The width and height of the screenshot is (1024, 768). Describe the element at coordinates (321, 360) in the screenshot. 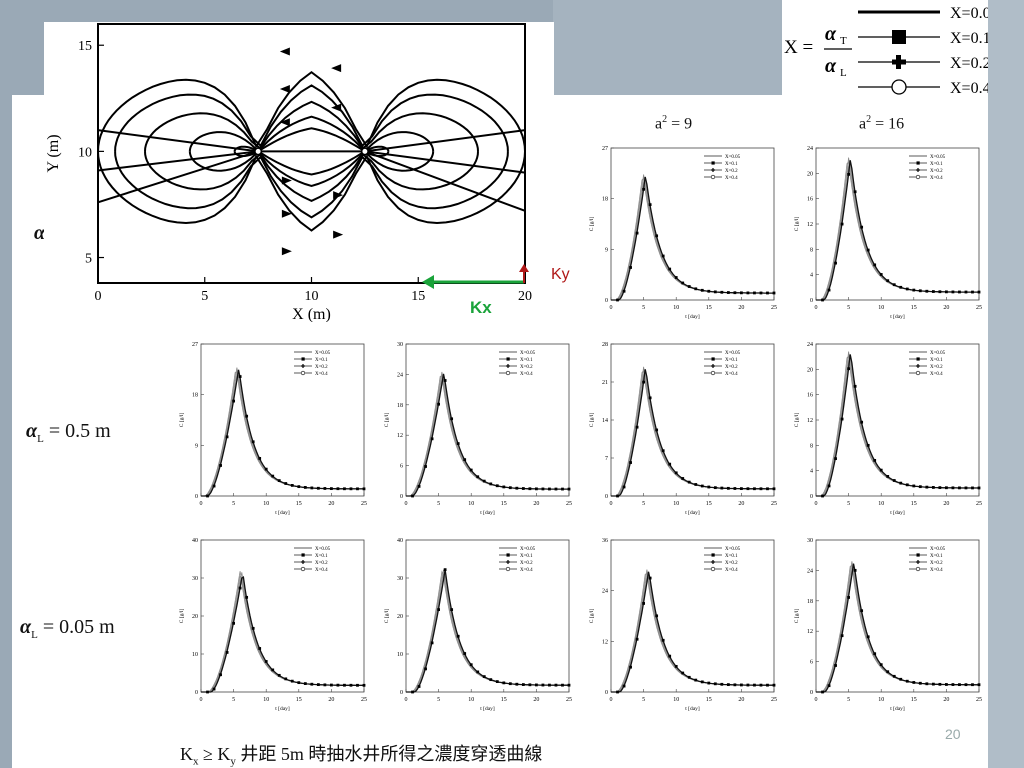

I see `legend-label: X=0.1` at that location.